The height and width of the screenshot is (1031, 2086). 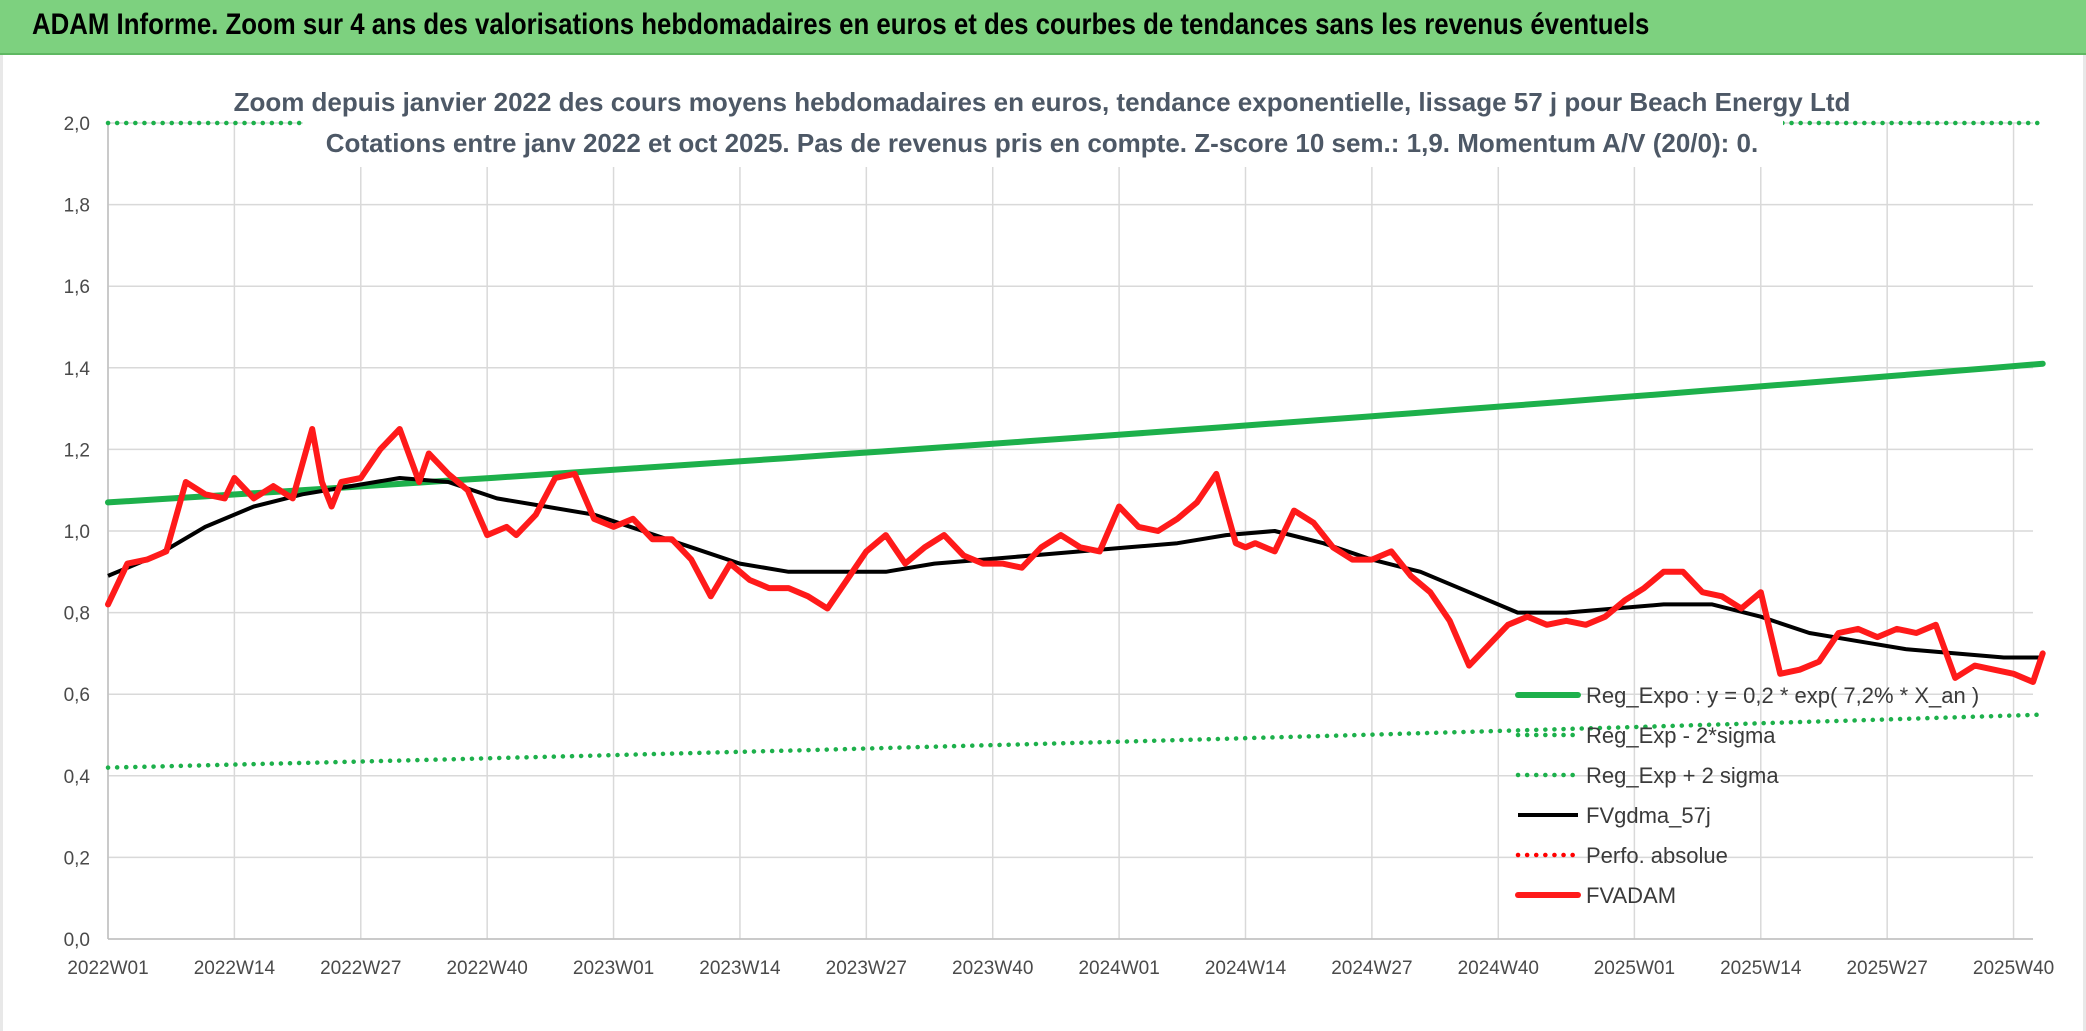 I want to click on y-tick-label: 0,8, so click(x=77, y=614).